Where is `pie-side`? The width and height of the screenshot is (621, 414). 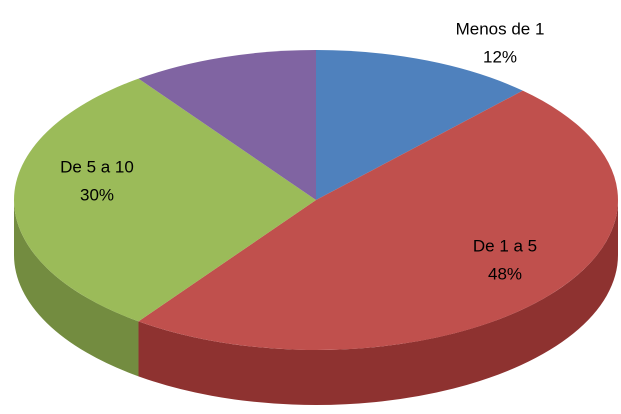 pie-side is located at coordinates (76, 288).